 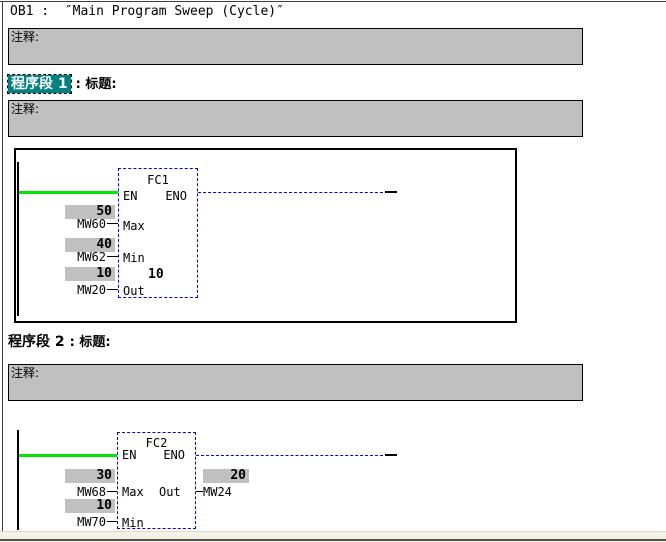 What do you see at coordinates (217, 492) in the screenshot?
I see `operand-mw24: MW24` at bounding box center [217, 492].